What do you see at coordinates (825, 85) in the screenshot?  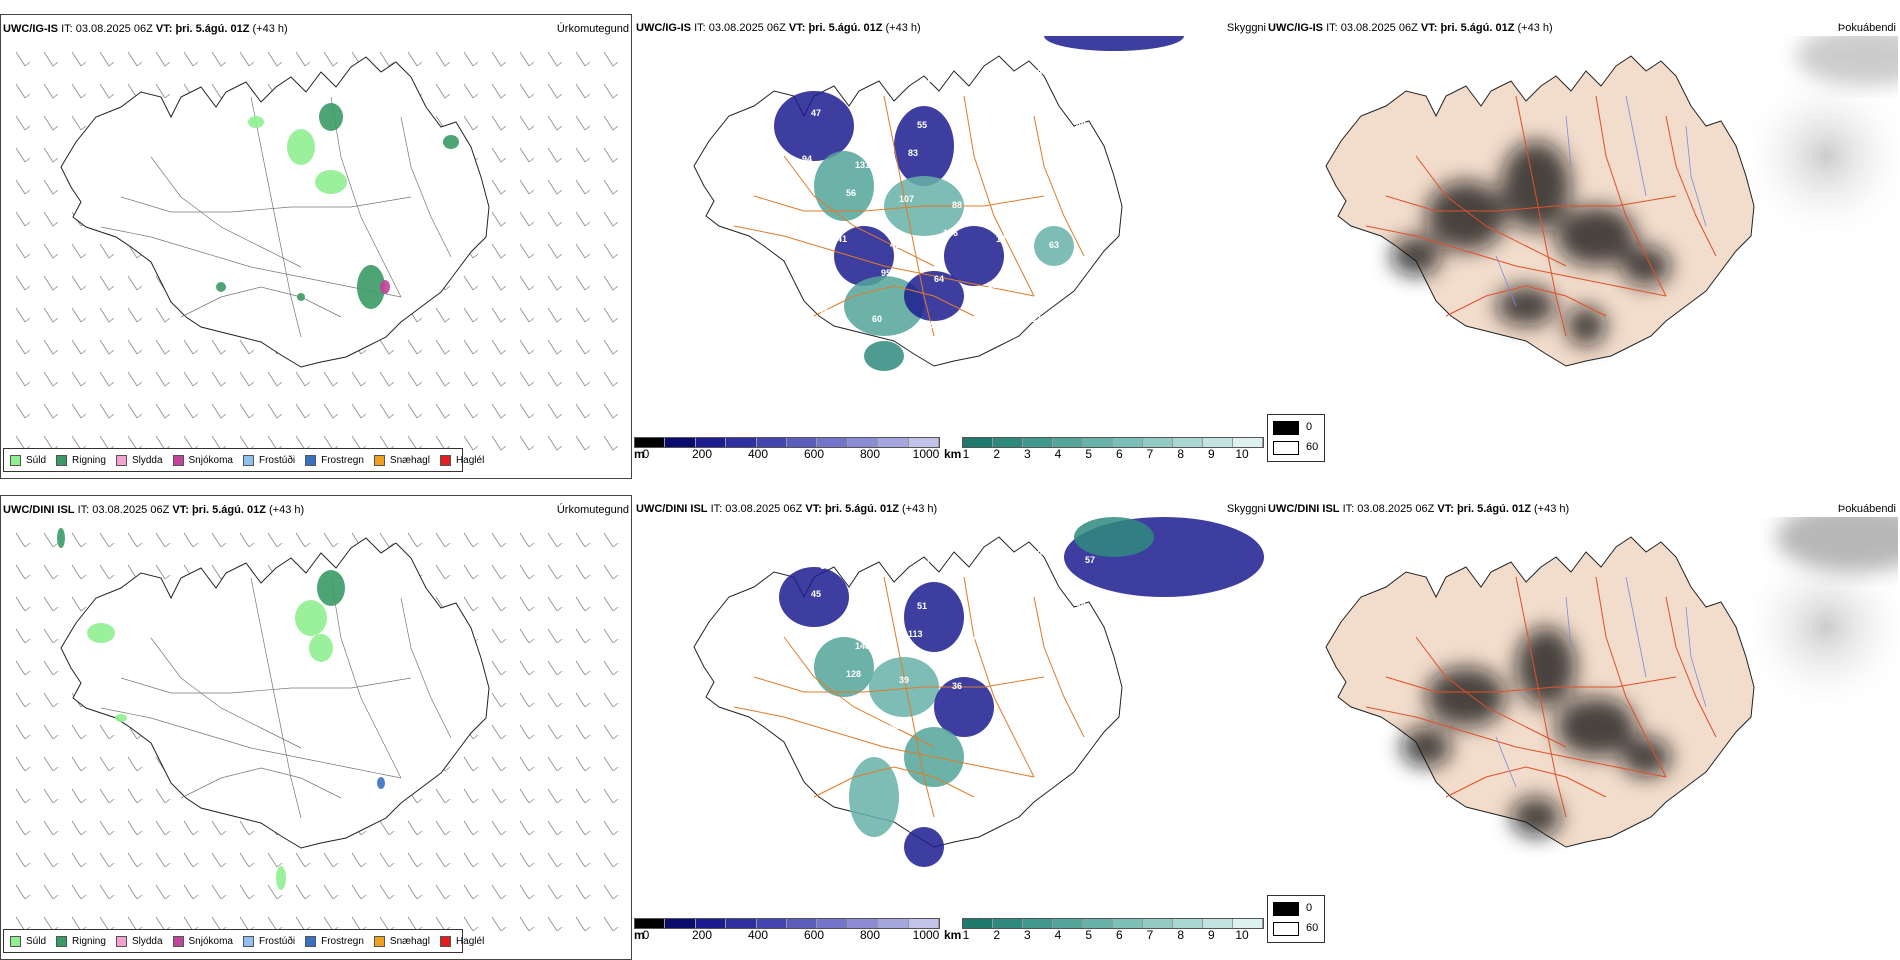 I see `visibility-value-label: 59` at bounding box center [825, 85].